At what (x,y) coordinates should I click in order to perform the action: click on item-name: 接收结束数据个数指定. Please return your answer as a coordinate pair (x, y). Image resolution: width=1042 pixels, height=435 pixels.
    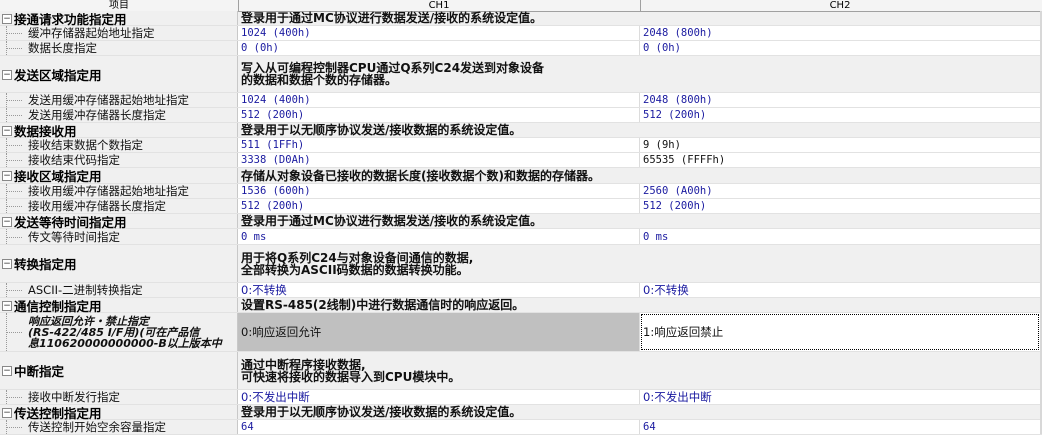
    Looking at the image, I should click on (85, 145).